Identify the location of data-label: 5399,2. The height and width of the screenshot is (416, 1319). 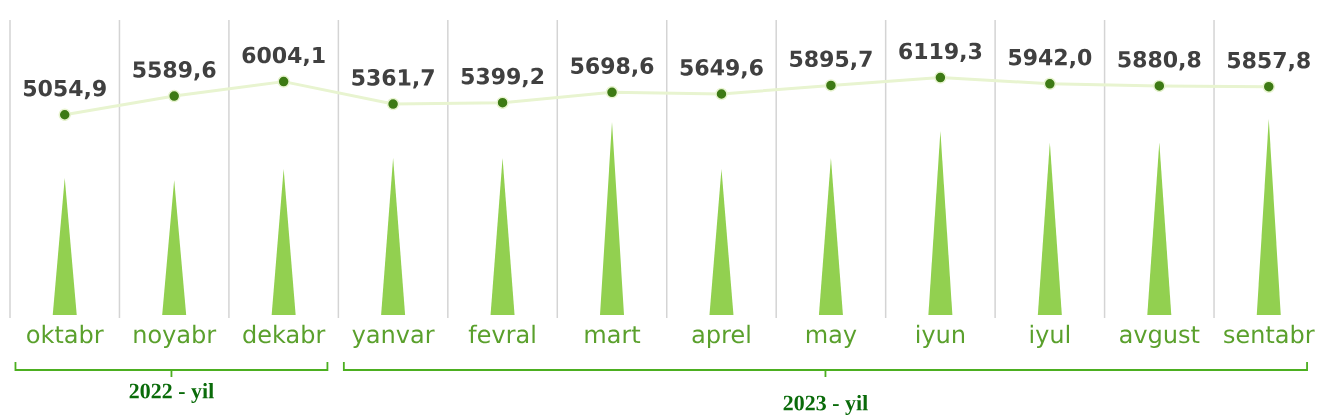
(502, 77).